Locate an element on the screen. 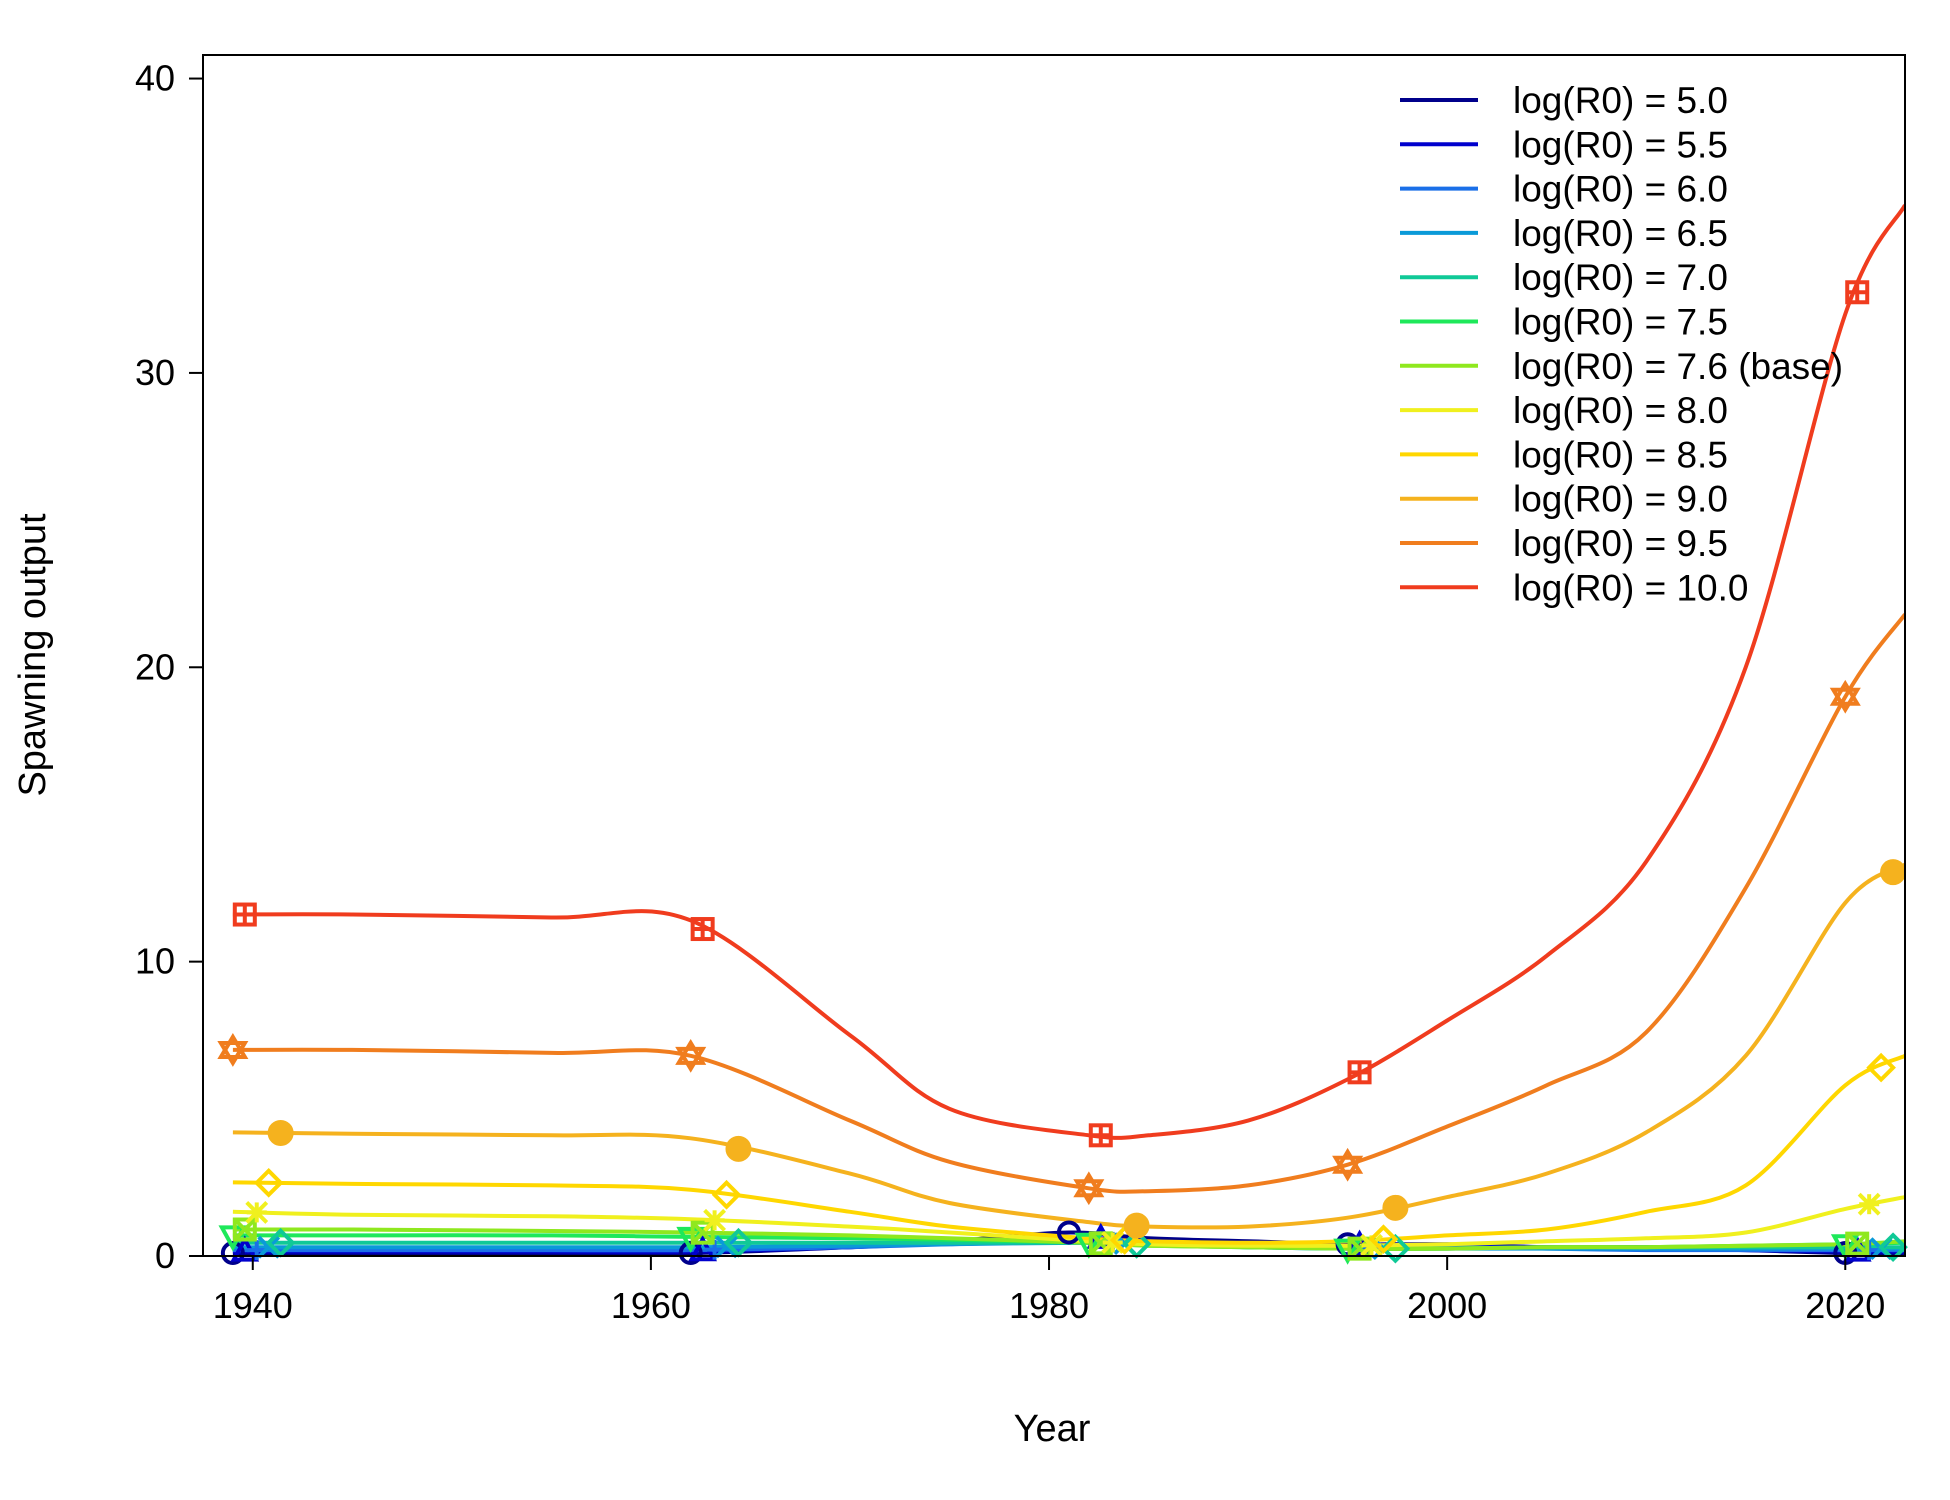 This screenshot has height=1500, width=1950. legend-label: log(R0) = 9.0 is located at coordinates (1620, 499).